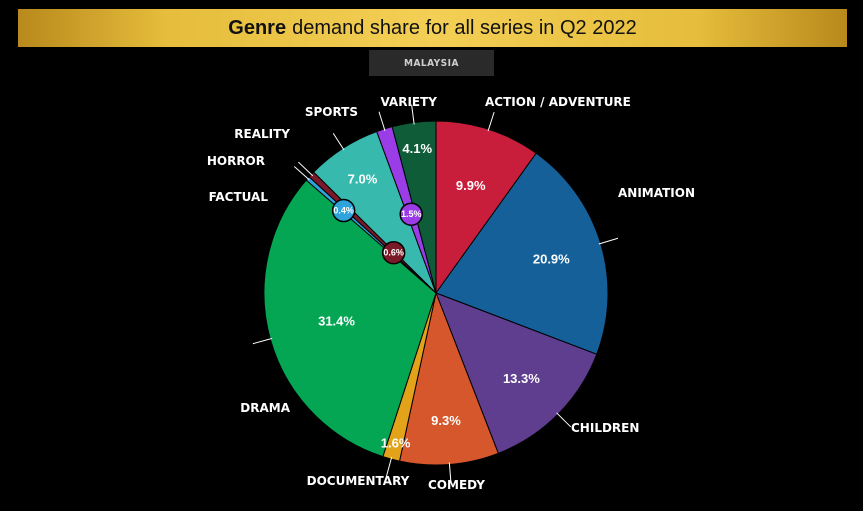 The width and height of the screenshot is (863, 511). Describe the element at coordinates (396, 442) in the screenshot. I see `value-label: 1.6%` at that location.